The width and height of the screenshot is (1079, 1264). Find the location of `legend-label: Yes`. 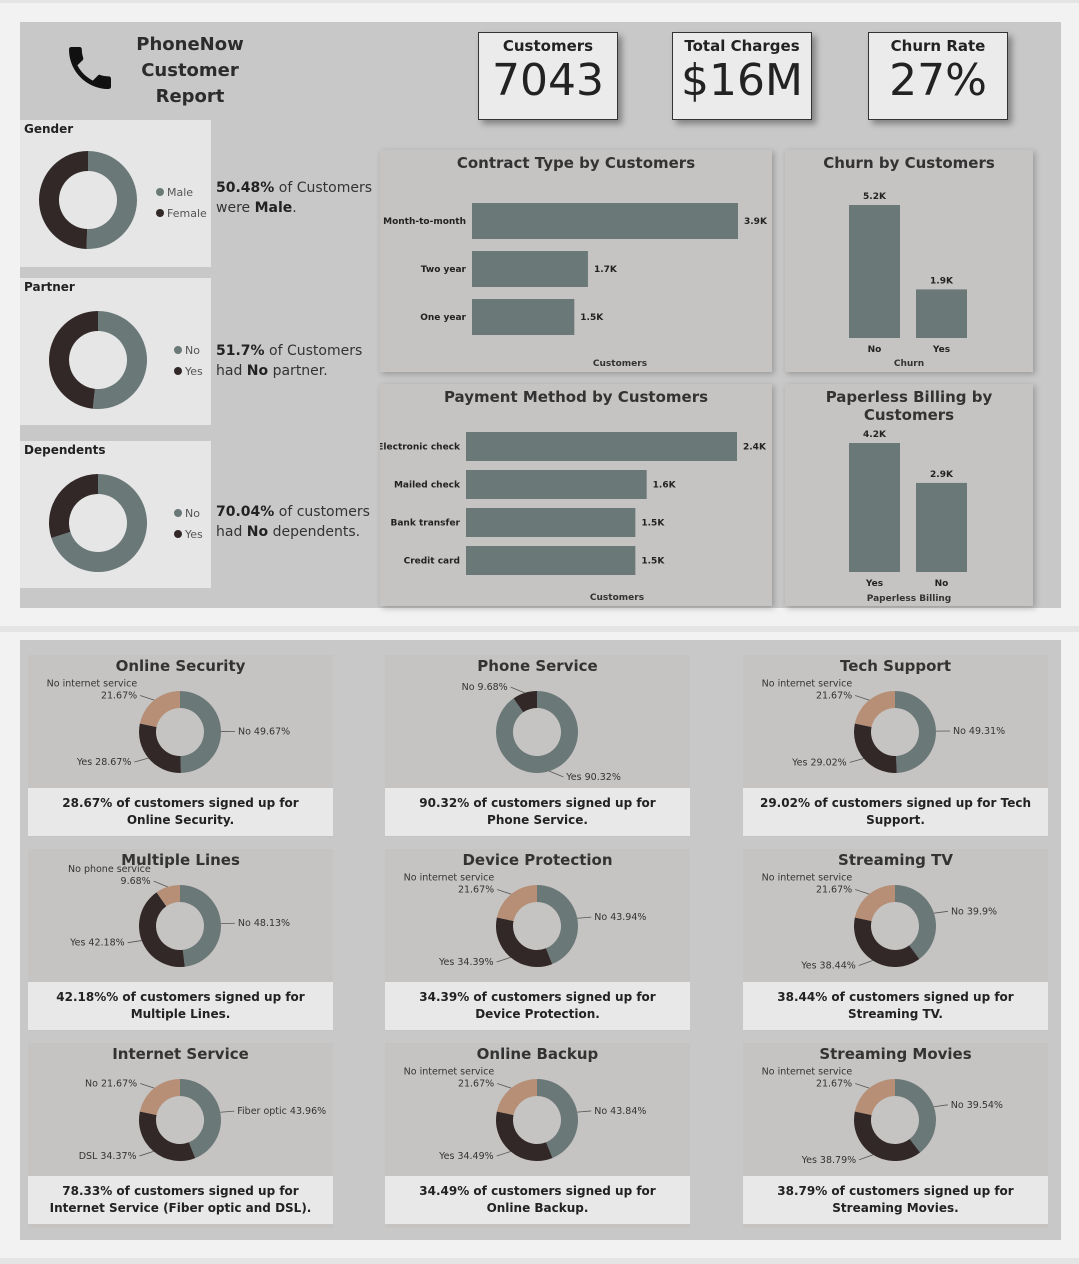

legend-label: Yes is located at coordinates (194, 371).